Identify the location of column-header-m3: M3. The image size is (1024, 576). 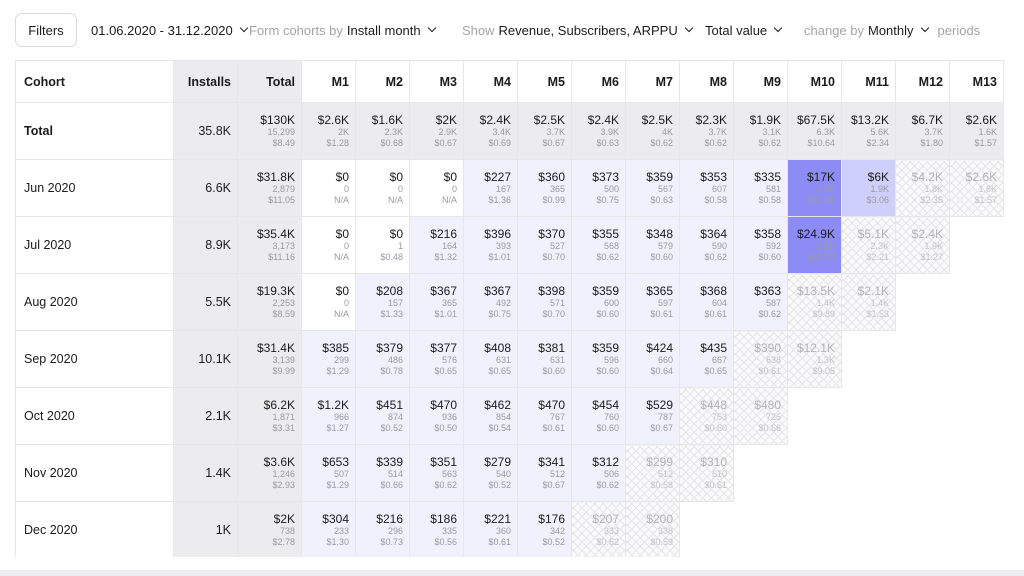
(436, 81).